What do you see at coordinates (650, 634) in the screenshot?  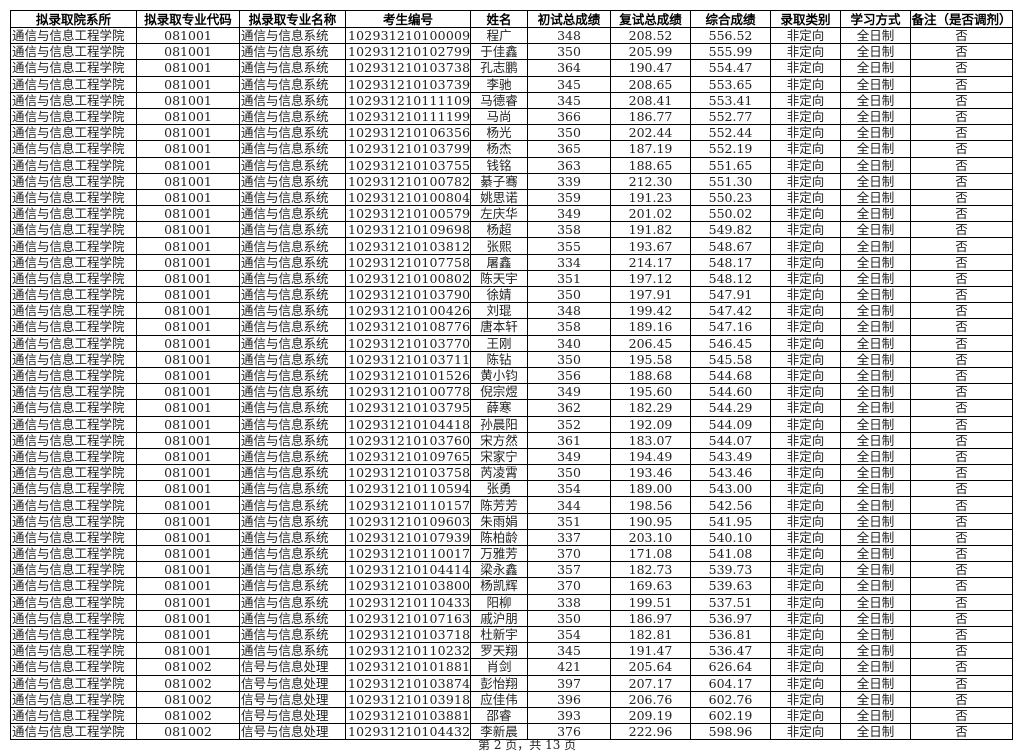 I see `cell-retest-score: 182.81` at bounding box center [650, 634].